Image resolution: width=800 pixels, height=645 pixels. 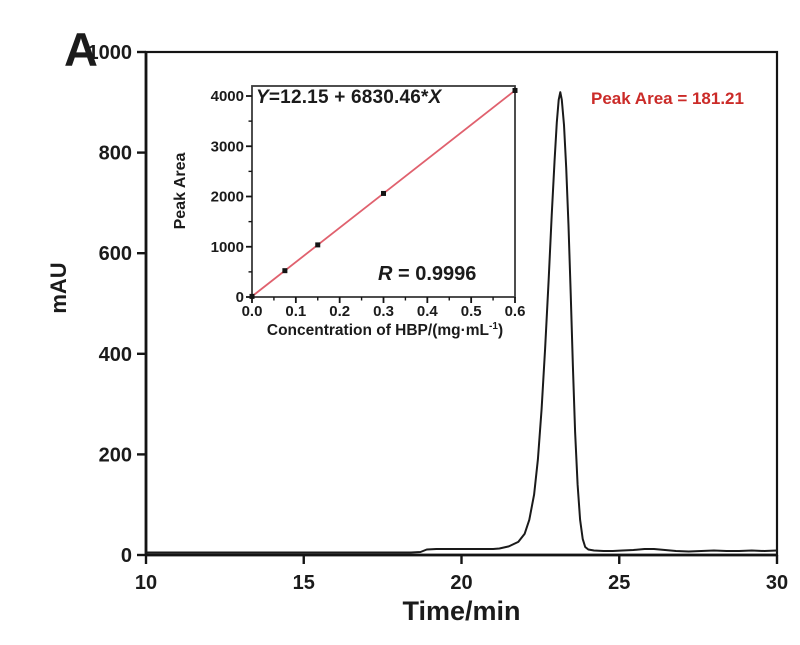 What do you see at coordinates (295, 311) in the screenshot?
I see `inset-x-tick-label: 0.1` at bounding box center [295, 311].